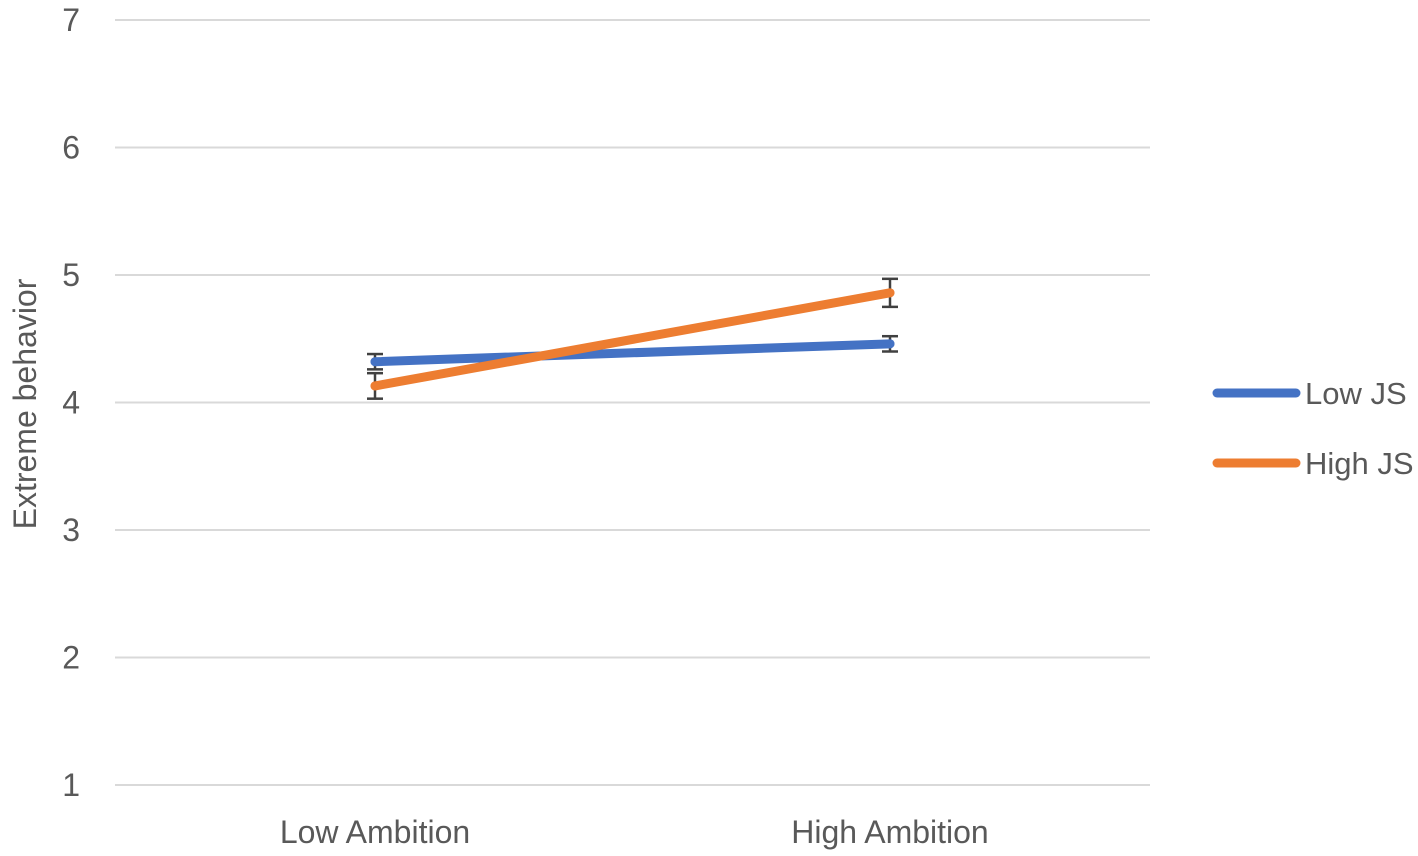  What do you see at coordinates (634, 832) in the screenshot?
I see `x-axis-ticks: Low Ambition High Ambition` at bounding box center [634, 832].